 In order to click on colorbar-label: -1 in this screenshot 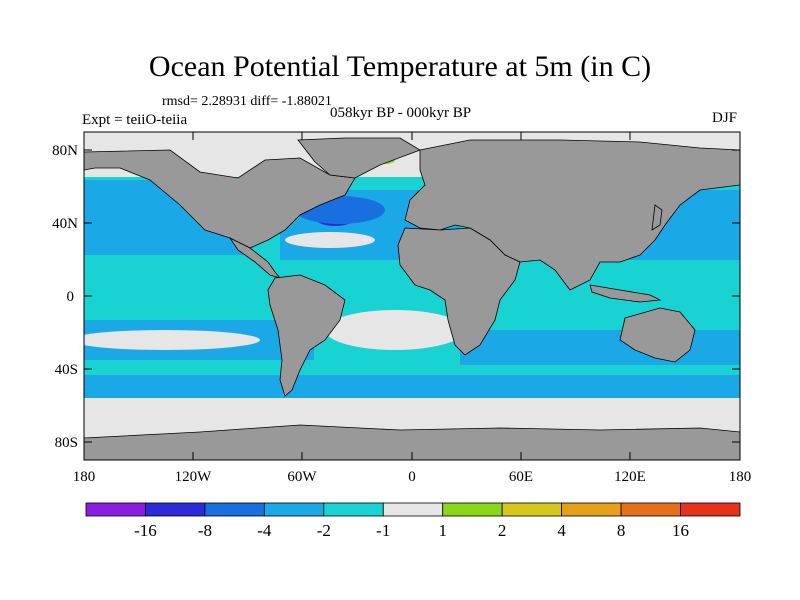, I will do `click(383, 530)`.